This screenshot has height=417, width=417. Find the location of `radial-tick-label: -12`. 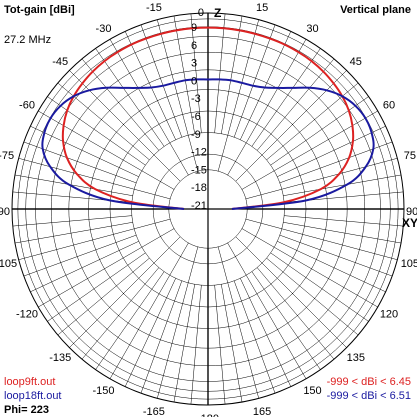

radial-tick-label: -12 is located at coordinates (199, 153).